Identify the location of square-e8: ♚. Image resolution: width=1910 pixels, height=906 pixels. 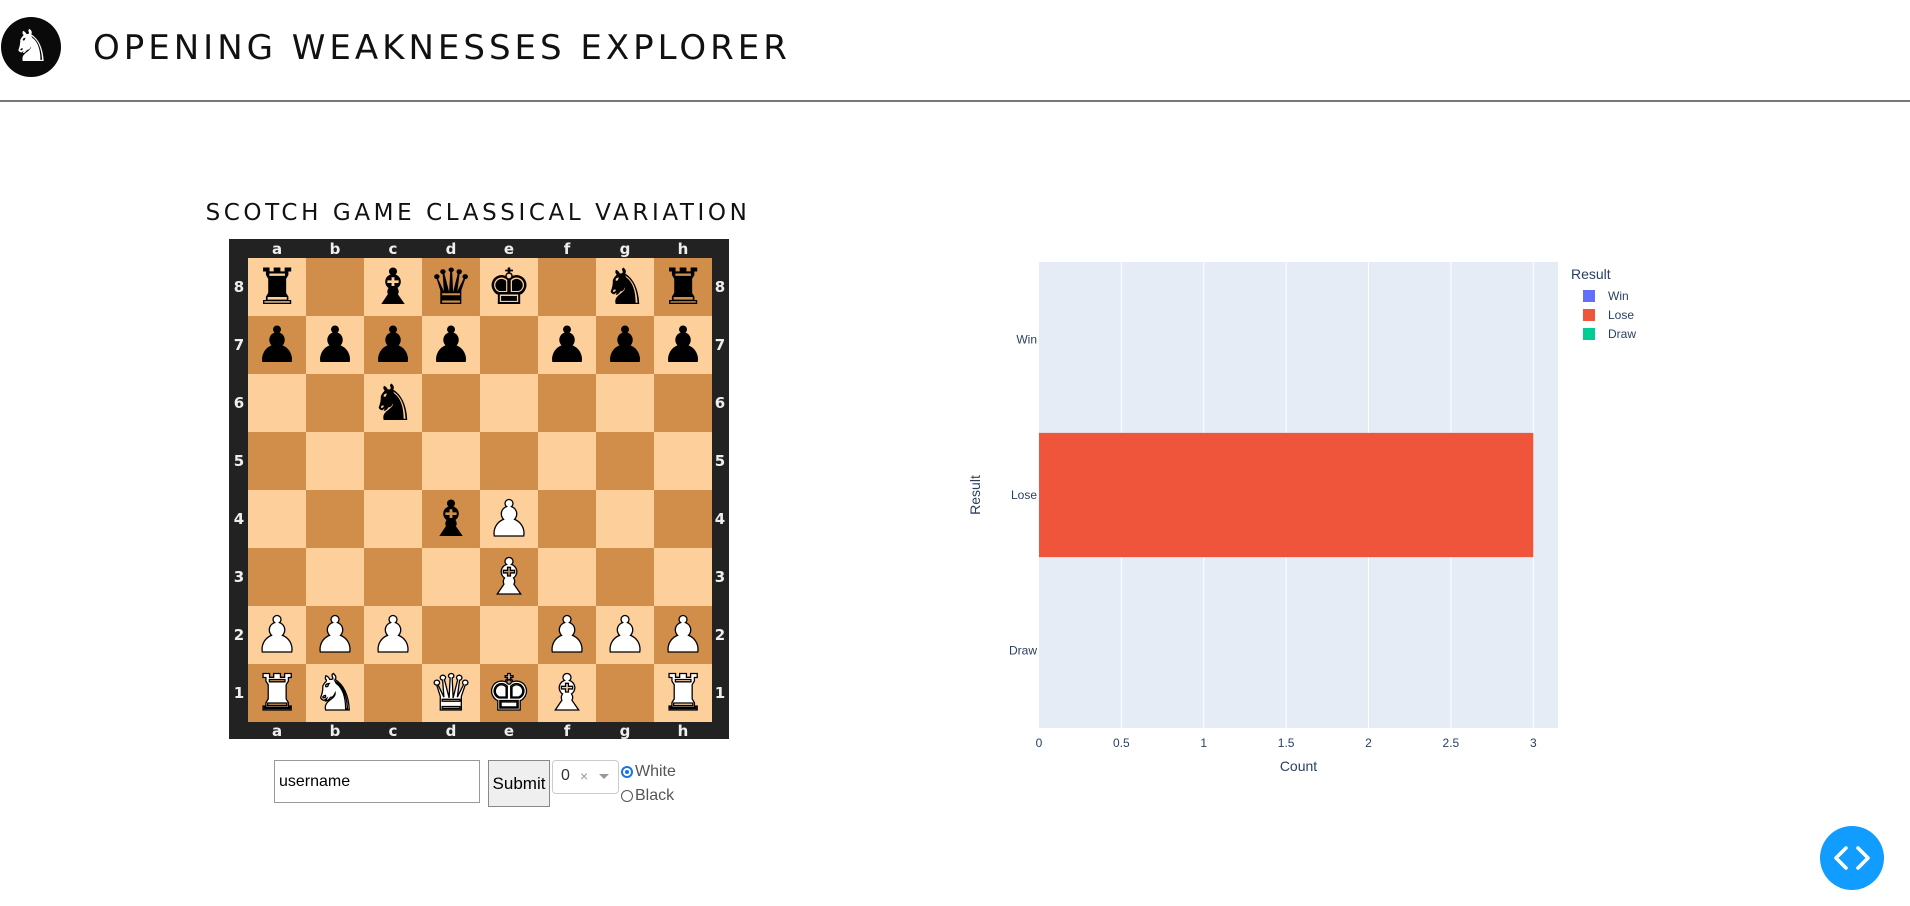
(509, 287).